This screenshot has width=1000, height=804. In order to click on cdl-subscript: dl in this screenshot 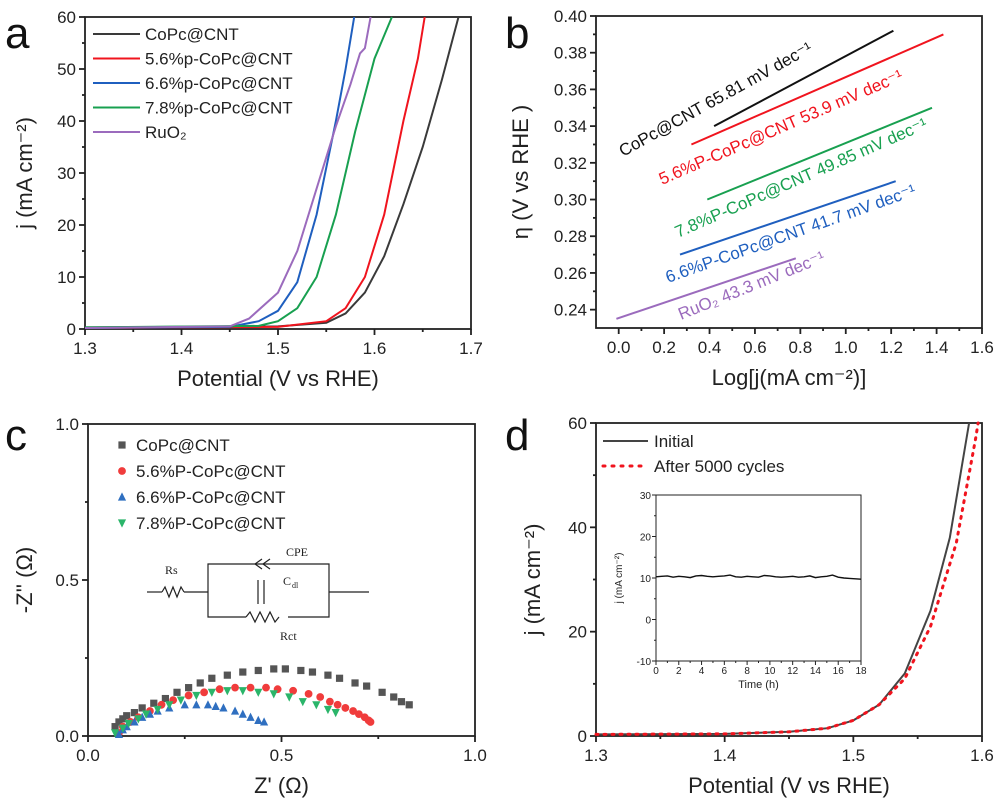, I will do `click(295, 585)`.